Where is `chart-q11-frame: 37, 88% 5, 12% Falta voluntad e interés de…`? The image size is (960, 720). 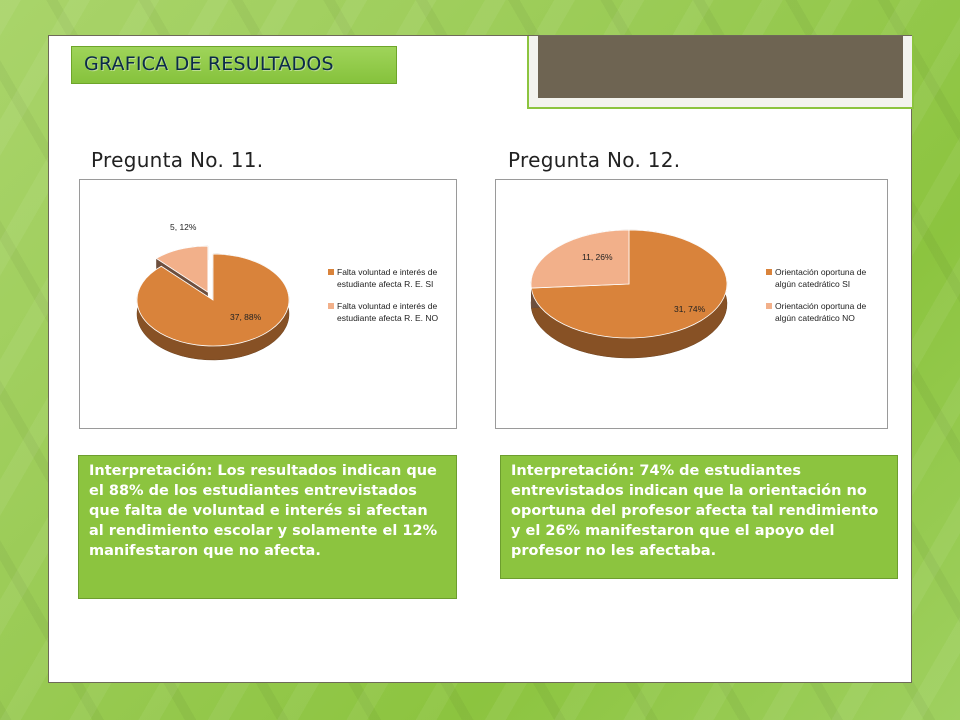 chart-q11-frame: 37, 88% 5, 12% Falta voluntad e interés de… is located at coordinates (268, 304).